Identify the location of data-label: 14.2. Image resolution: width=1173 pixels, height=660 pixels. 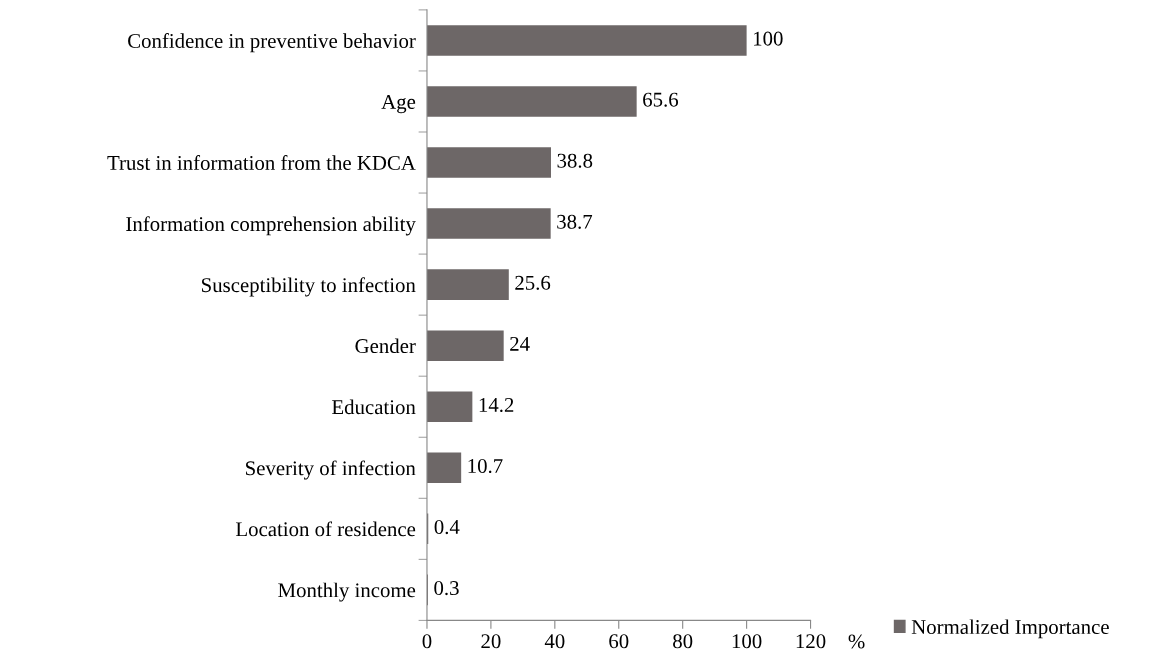
(496, 405).